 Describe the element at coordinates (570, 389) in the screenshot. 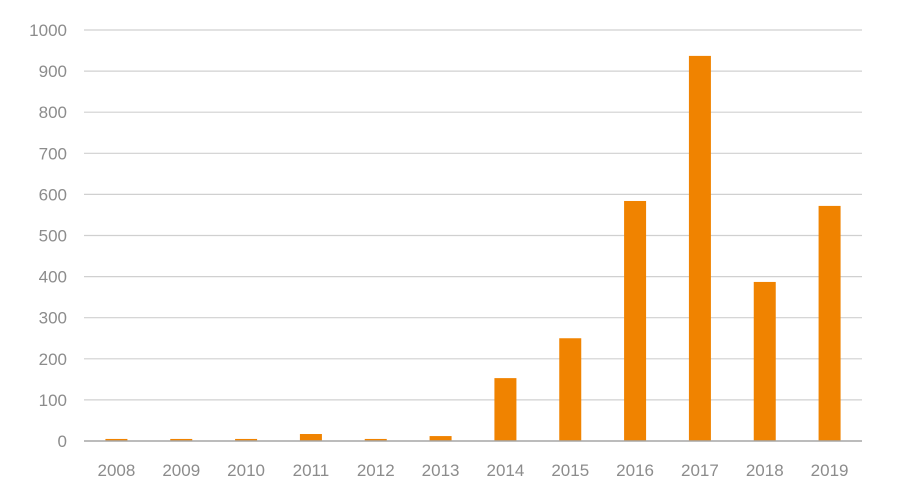

I see `bar-2015` at that location.